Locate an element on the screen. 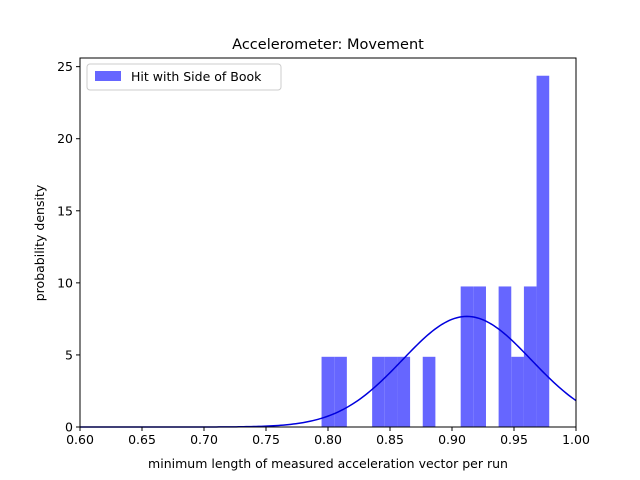  legend-swatch is located at coordinates (108, 76).